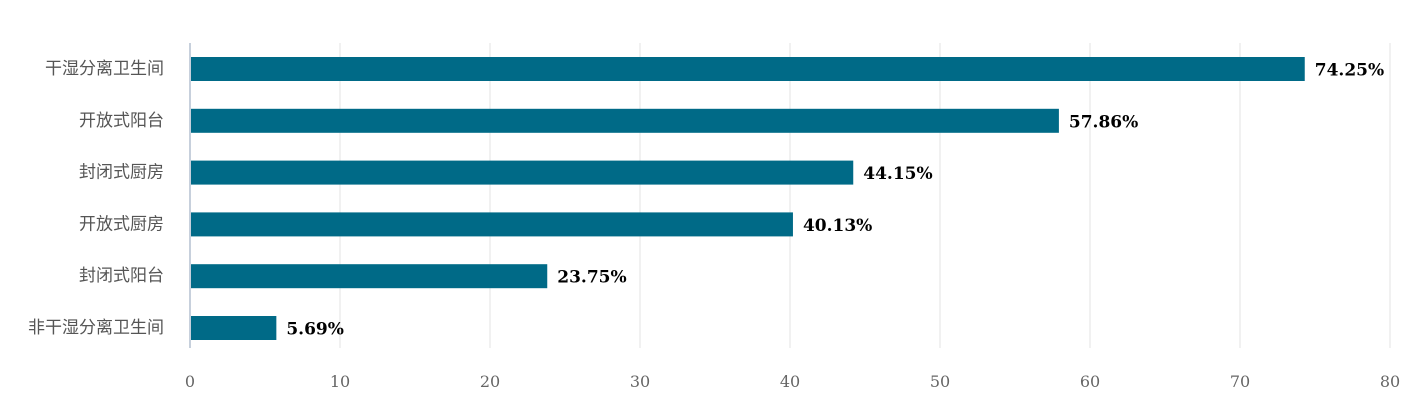  What do you see at coordinates (640, 381) in the screenshot?
I see `x-tick-label-3: 30` at bounding box center [640, 381].